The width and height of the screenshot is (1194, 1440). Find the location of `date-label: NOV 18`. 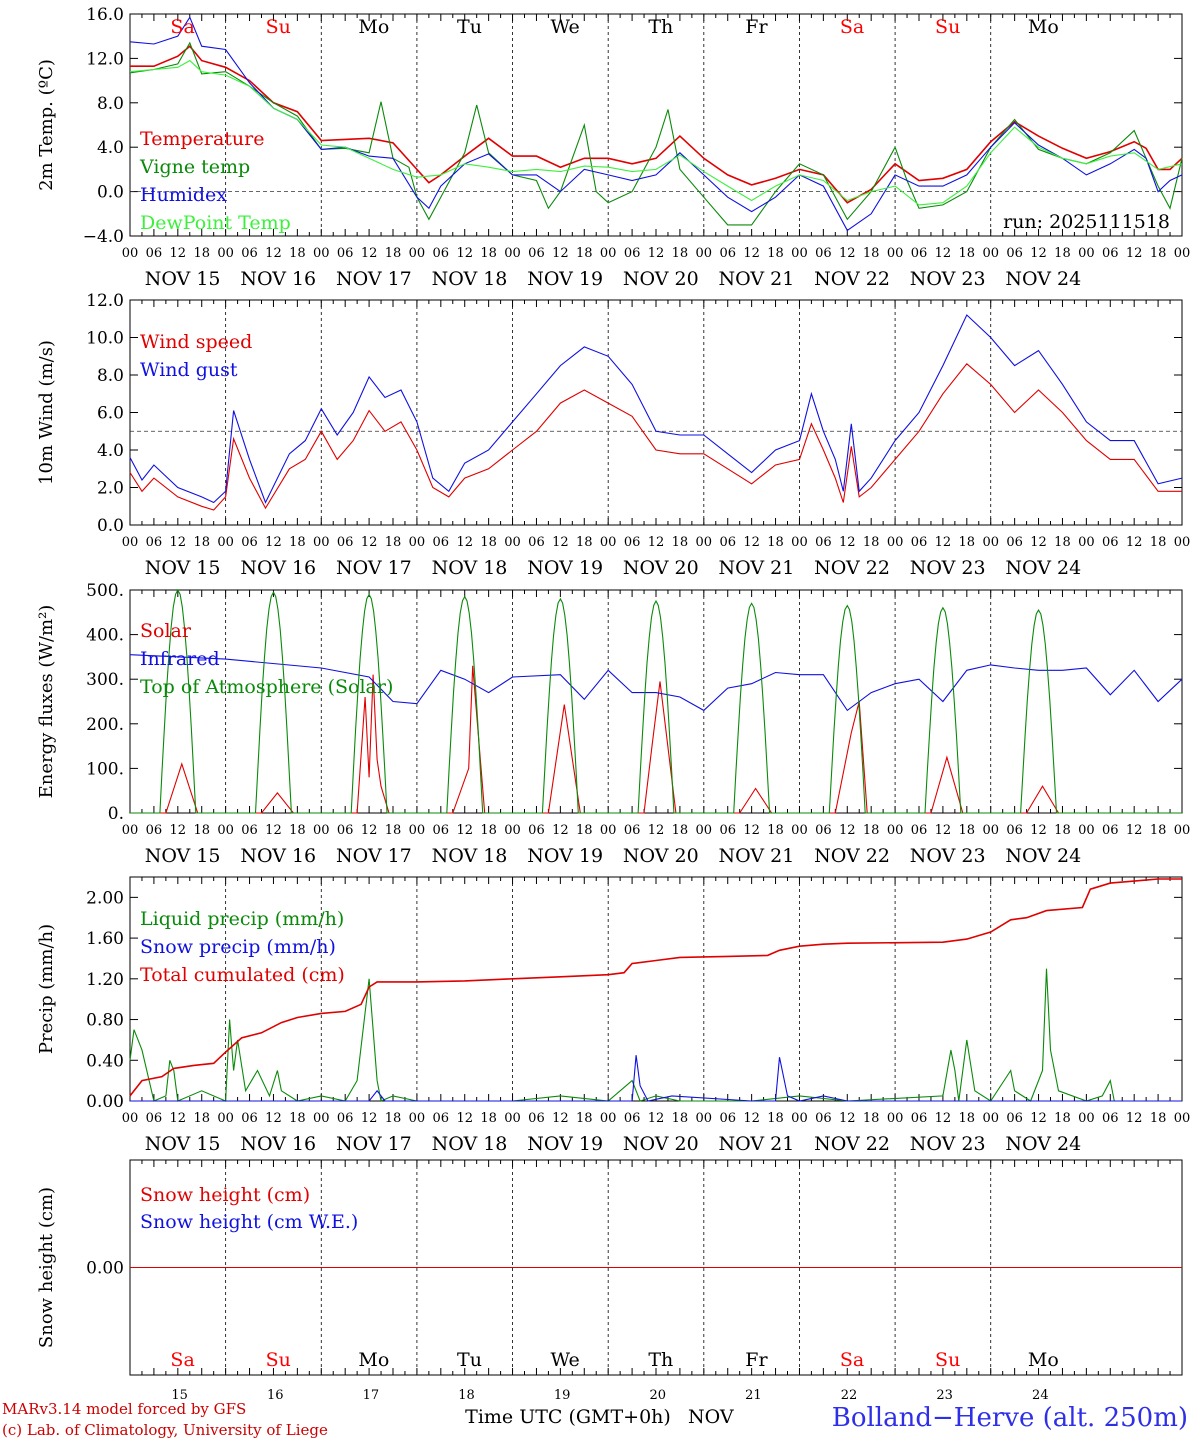

date-label: NOV 18 is located at coordinates (470, 856).